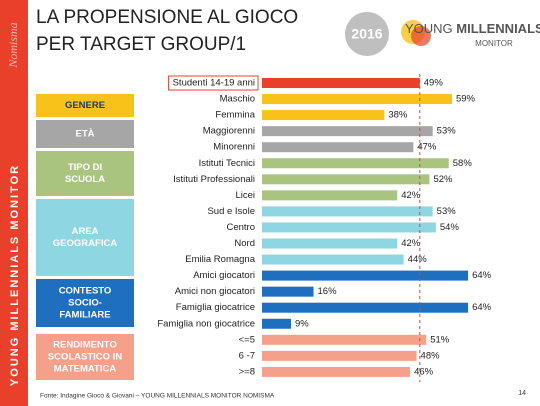 This screenshot has height=406, width=540. I want to click on category-label: Centro, so click(240, 227).